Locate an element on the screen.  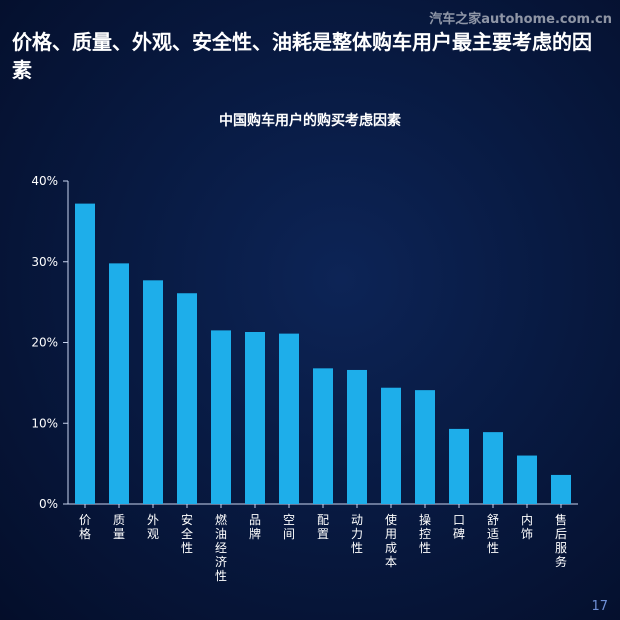
x-tick-label: 质量 is located at coordinates (119, 527).